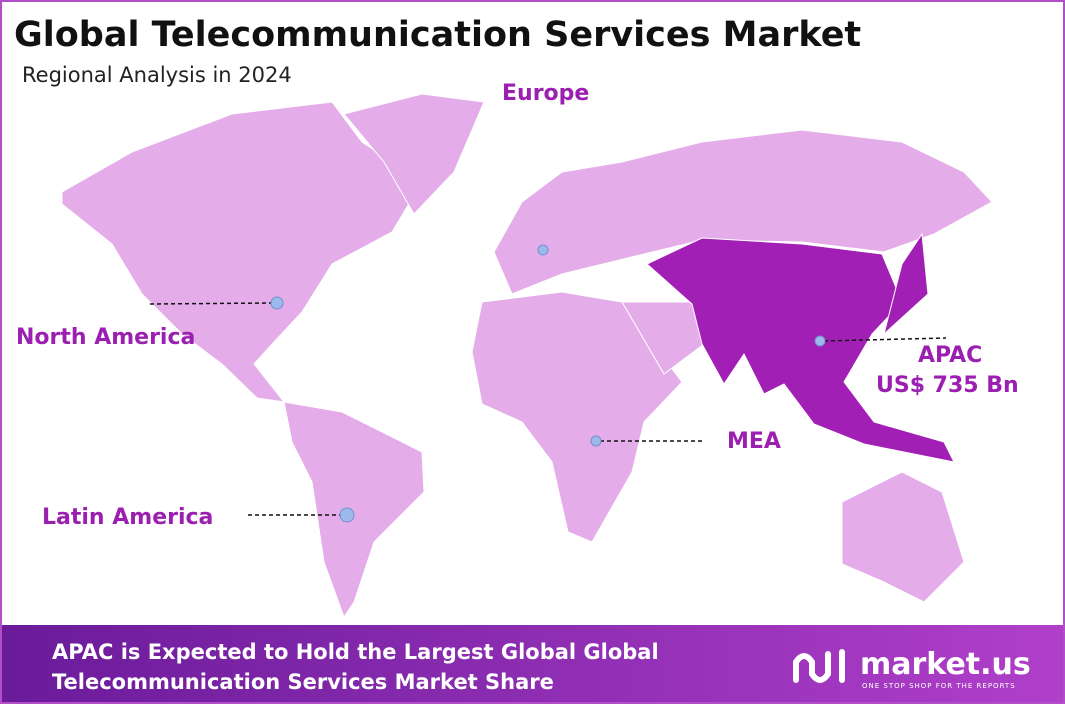 This screenshot has width=1065, height=704. What do you see at coordinates (127, 517) in the screenshot?
I see `region-label: Latin America` at bounding box center [127, 517].